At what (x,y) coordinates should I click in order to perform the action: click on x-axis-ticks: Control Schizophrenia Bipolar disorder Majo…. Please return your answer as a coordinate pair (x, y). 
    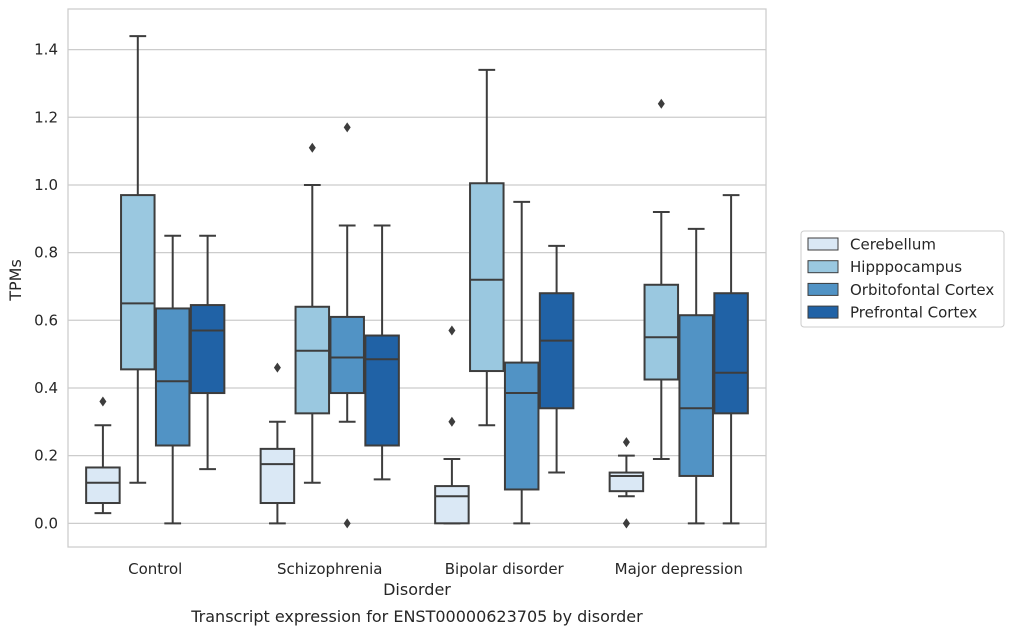
    Looking at the image, I should click on (435, 569).